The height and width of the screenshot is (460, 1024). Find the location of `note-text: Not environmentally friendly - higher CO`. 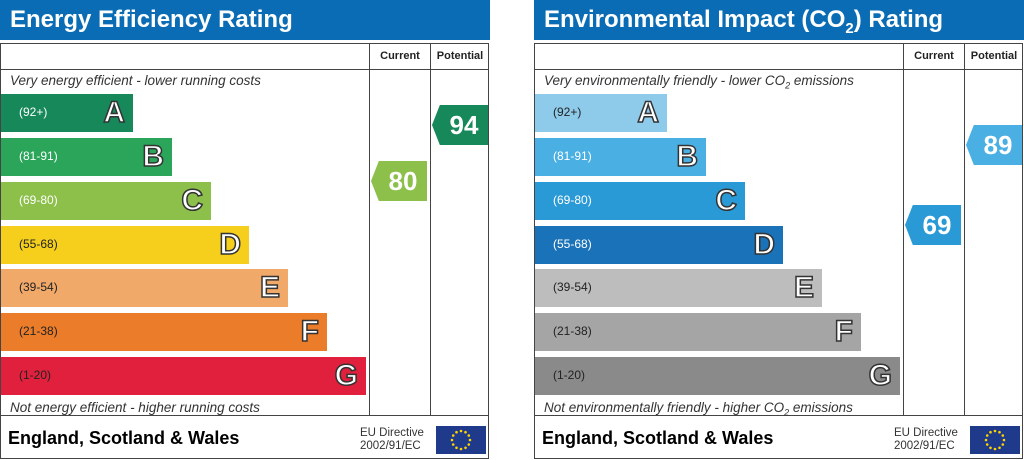

note-text: Not environmentally friendly - higher CO is located at coordinates (664, 407).